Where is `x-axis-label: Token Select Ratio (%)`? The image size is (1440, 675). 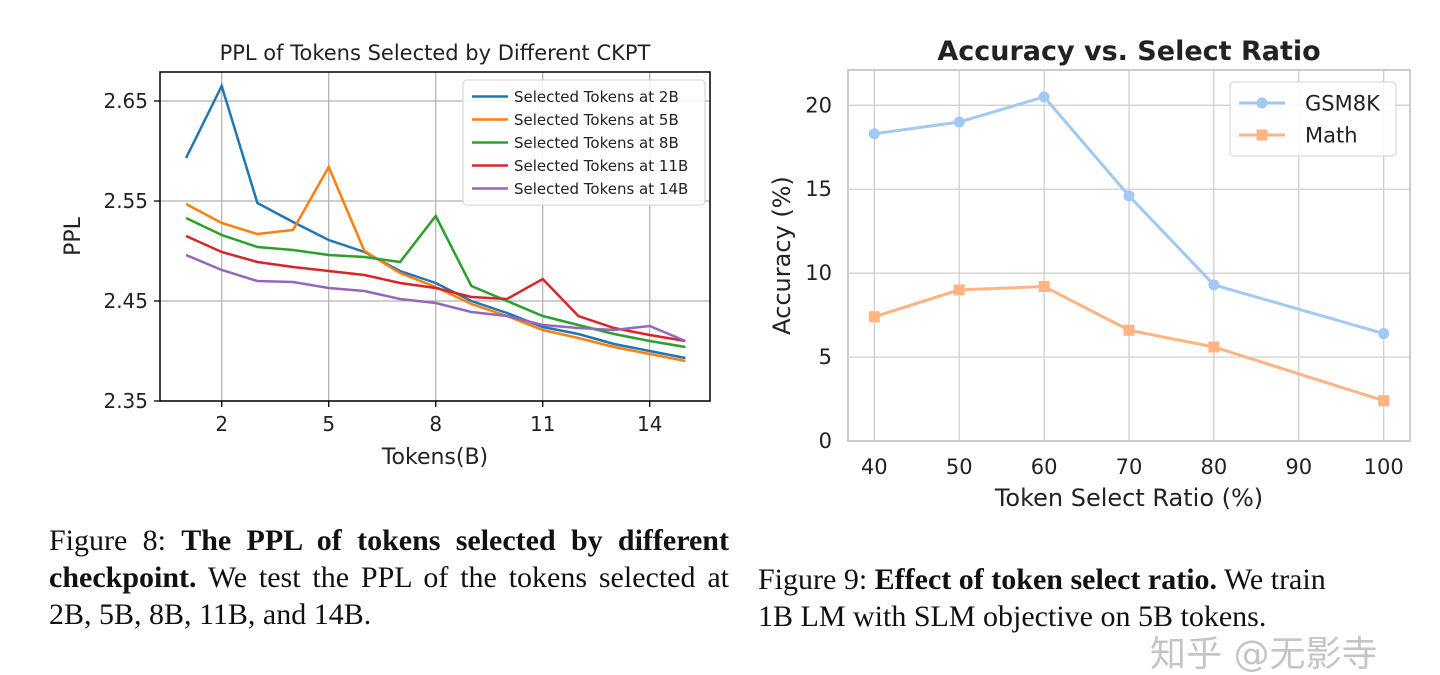
x-axis-label: Token Select Ratio (%) is located at coordinates (1128, 498).